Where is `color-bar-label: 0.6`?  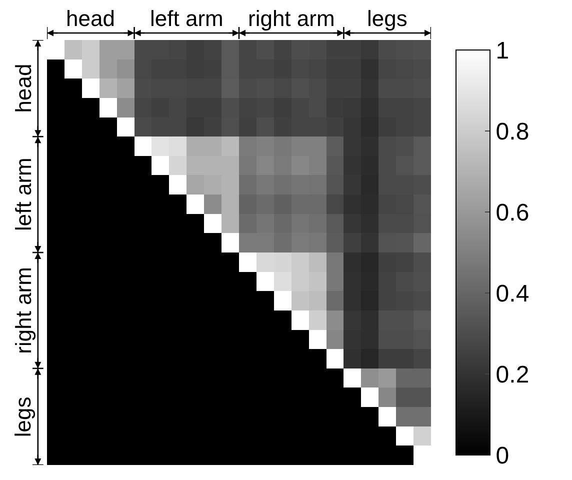
color-bar-label: 0.6 is located at coordinates (513, 212).